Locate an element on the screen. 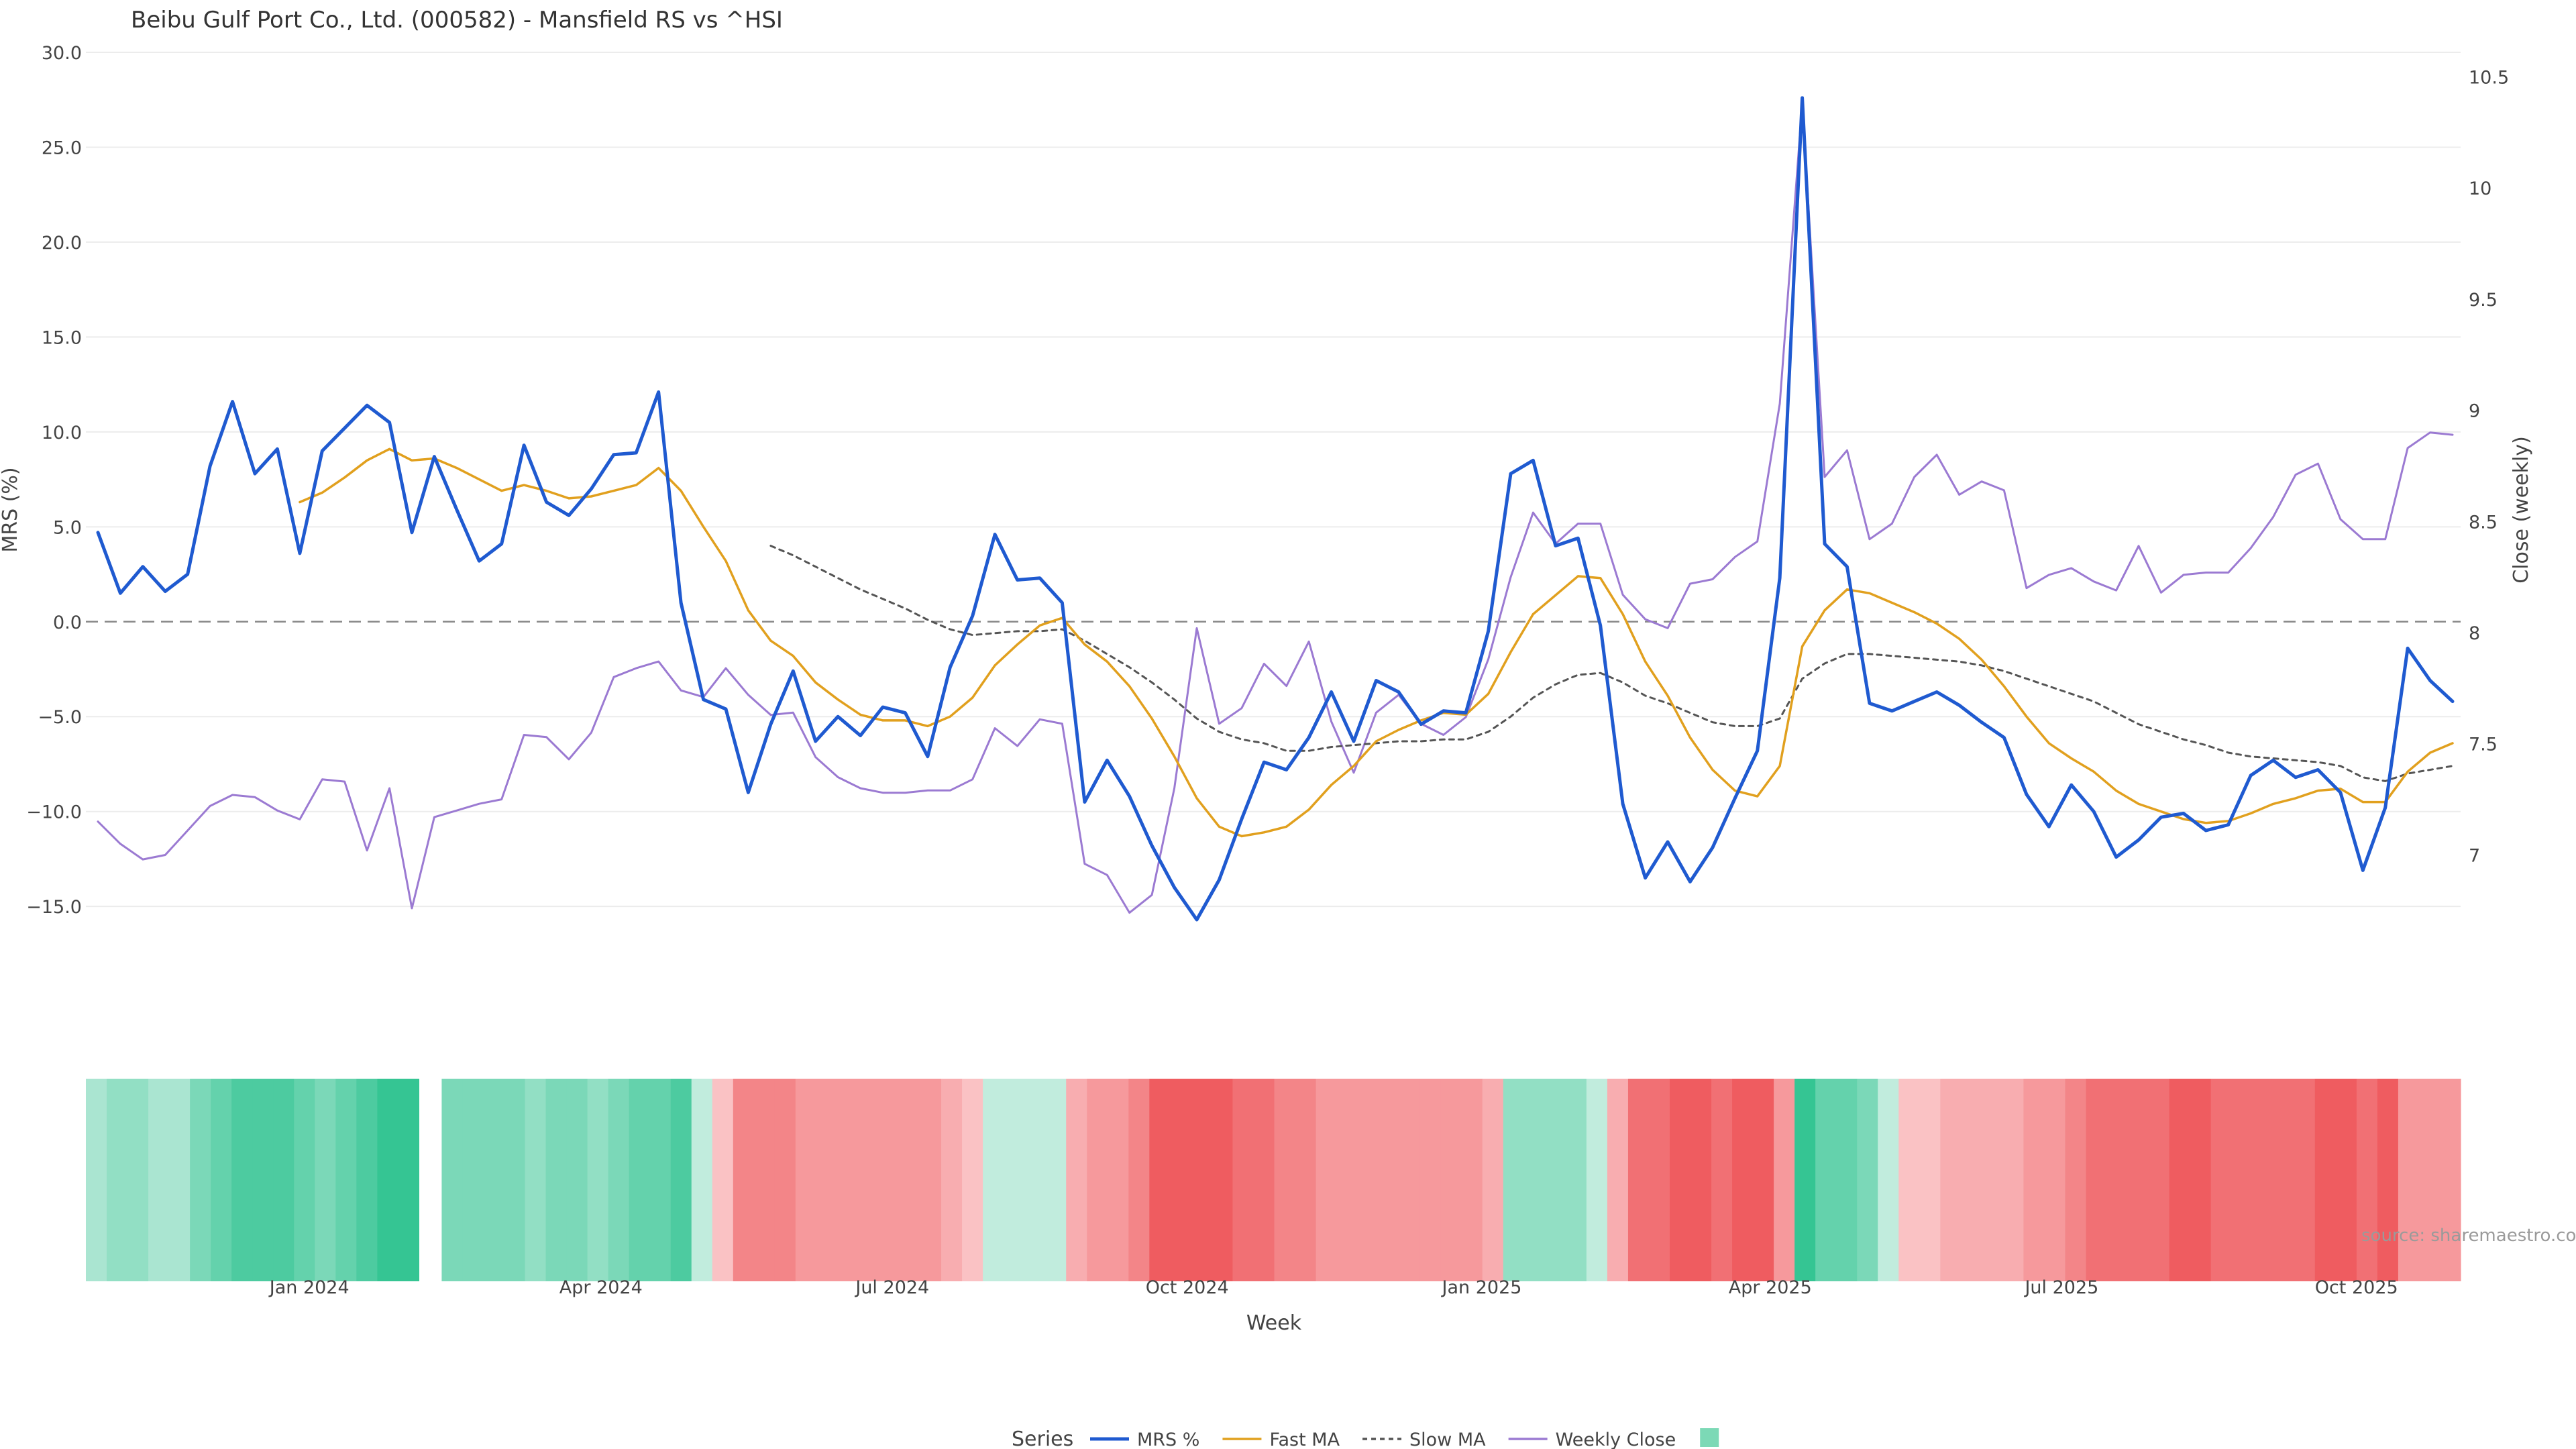  watermark: source: sharemaestro.com is located at coordinates (2468, 1236).